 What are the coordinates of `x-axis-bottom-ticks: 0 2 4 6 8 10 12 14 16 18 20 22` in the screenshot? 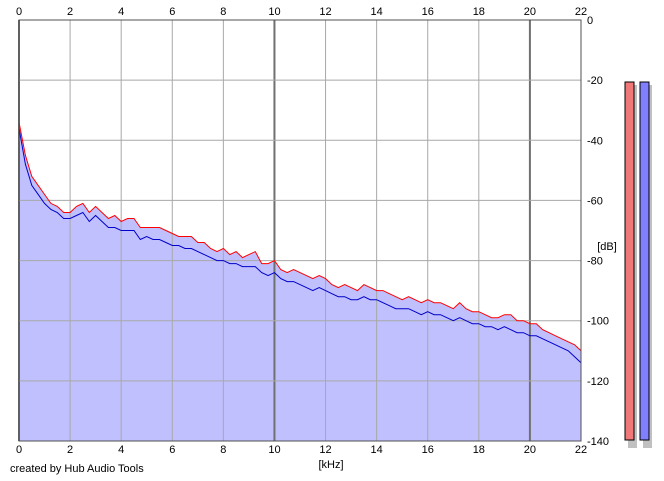 It's located at (301, 450).